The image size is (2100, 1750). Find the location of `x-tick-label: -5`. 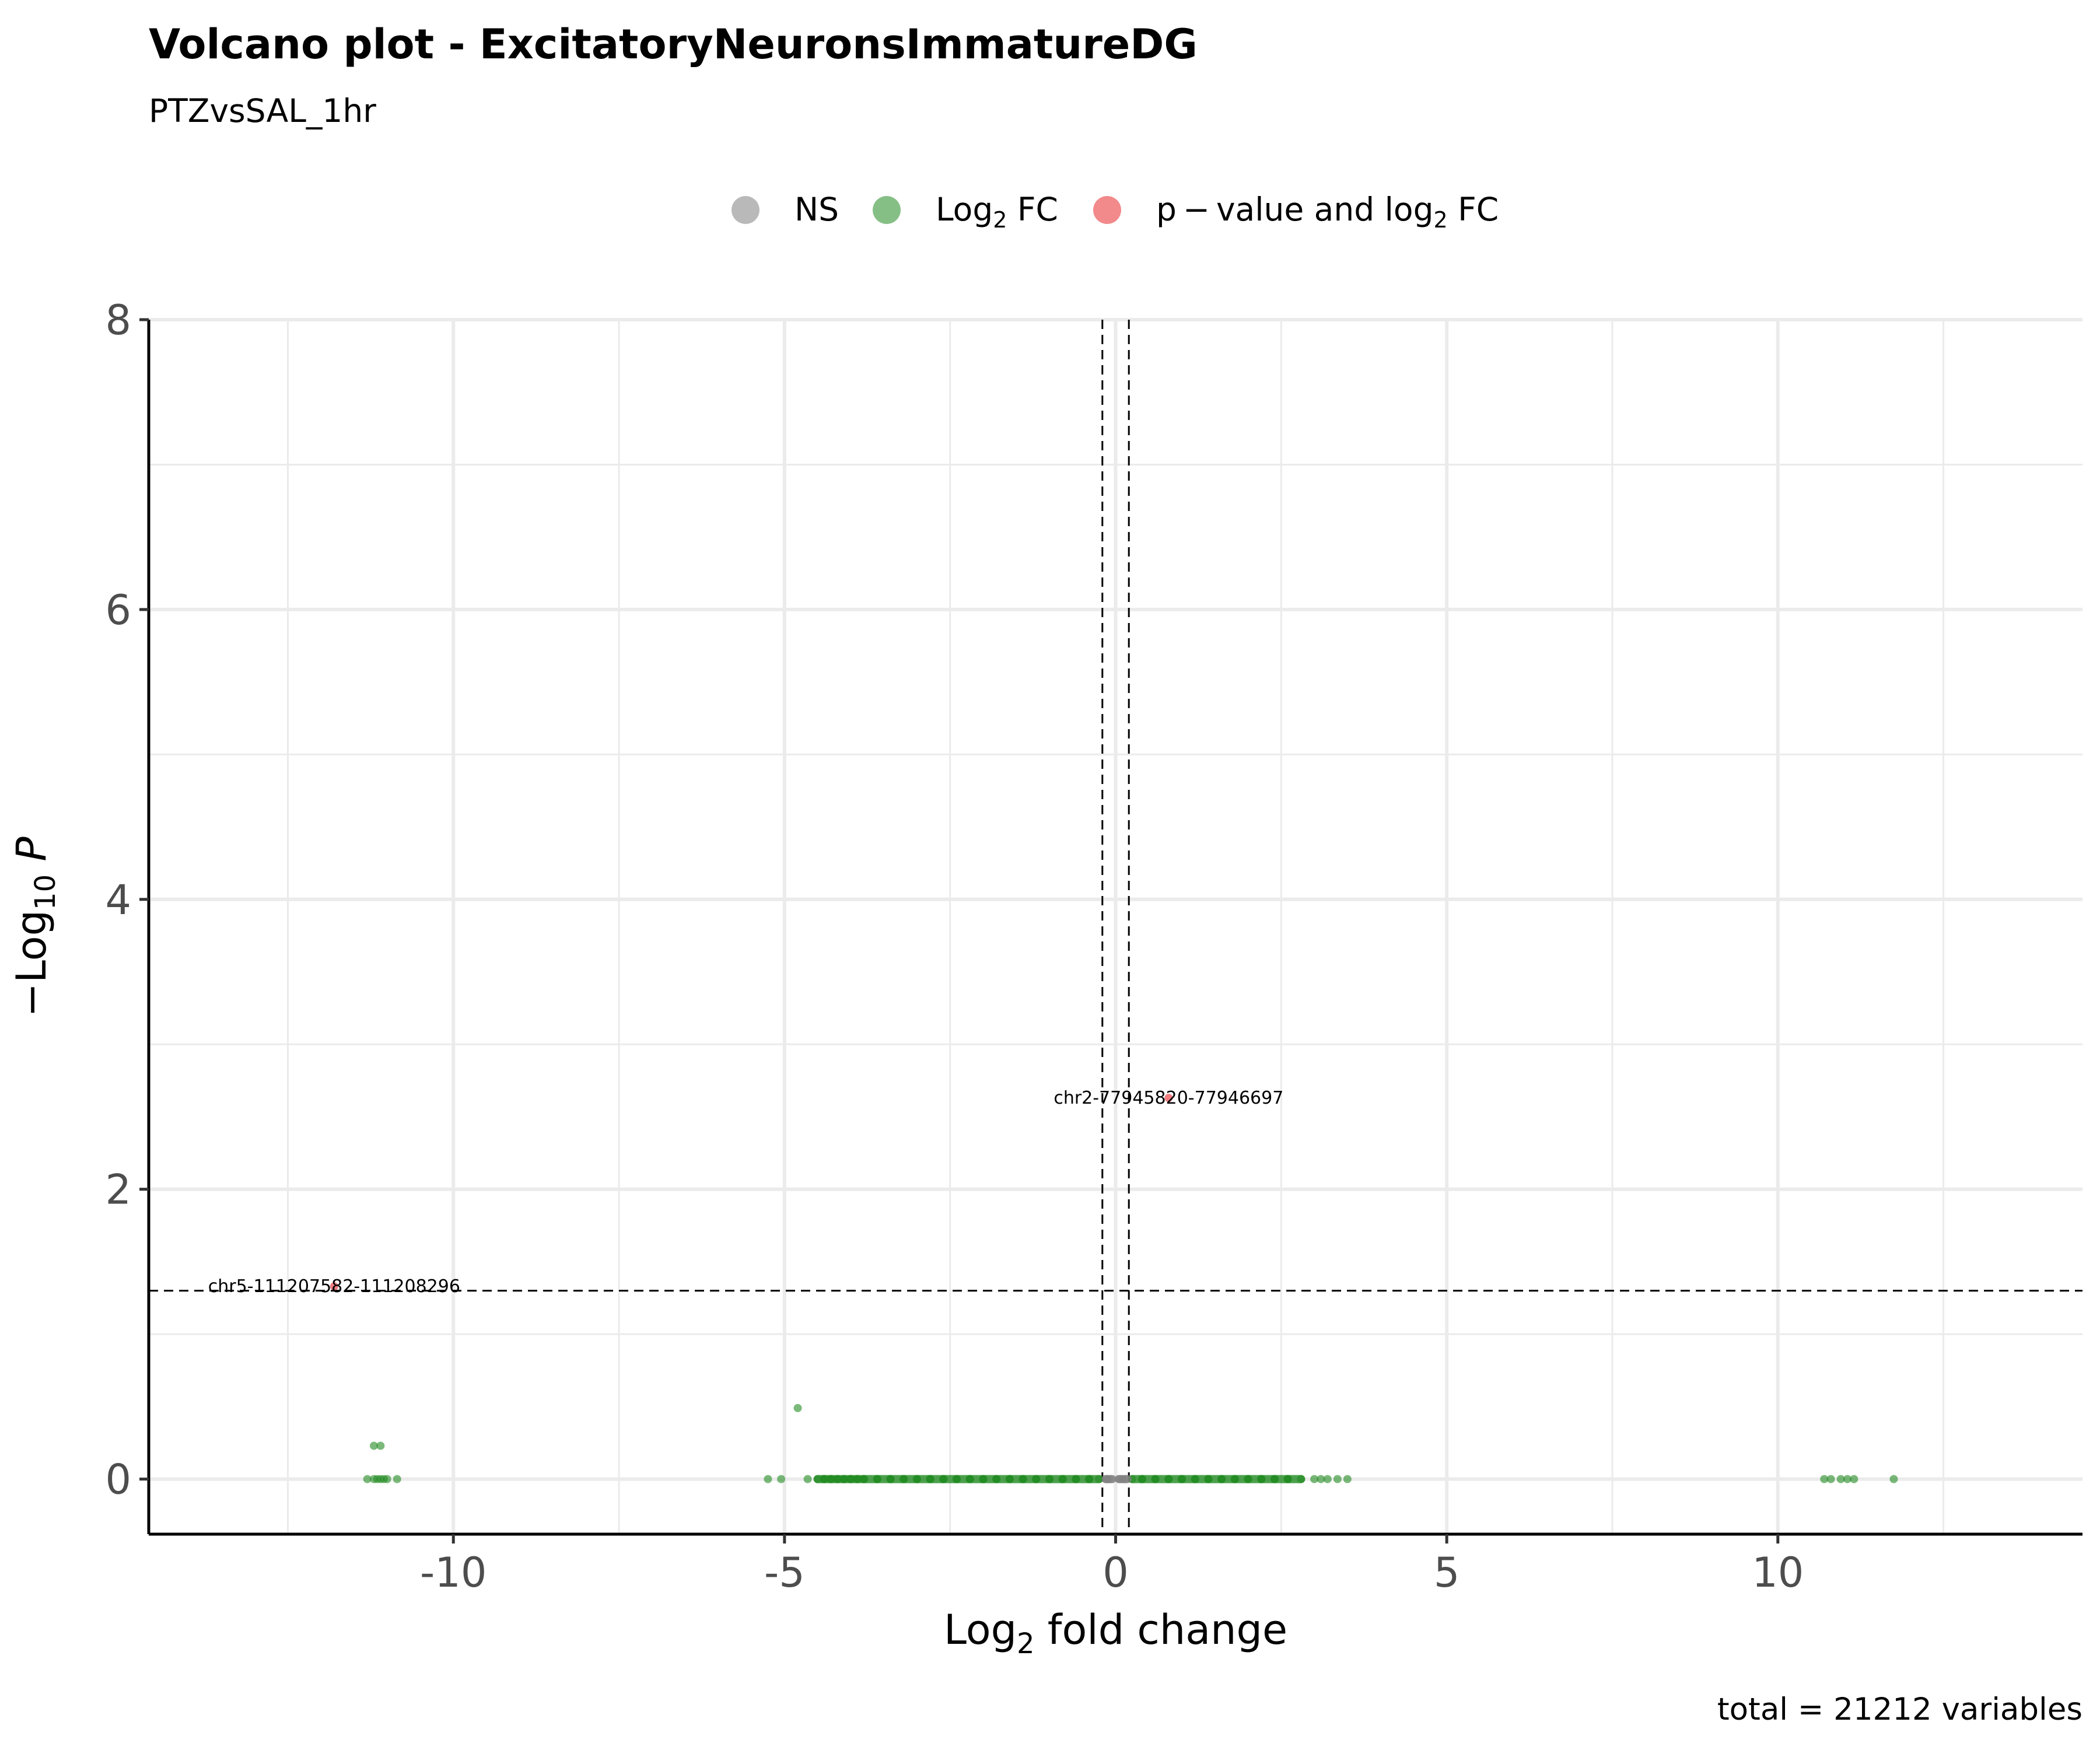

x-tick-label: -5 is located at coordinates (785, 1573).